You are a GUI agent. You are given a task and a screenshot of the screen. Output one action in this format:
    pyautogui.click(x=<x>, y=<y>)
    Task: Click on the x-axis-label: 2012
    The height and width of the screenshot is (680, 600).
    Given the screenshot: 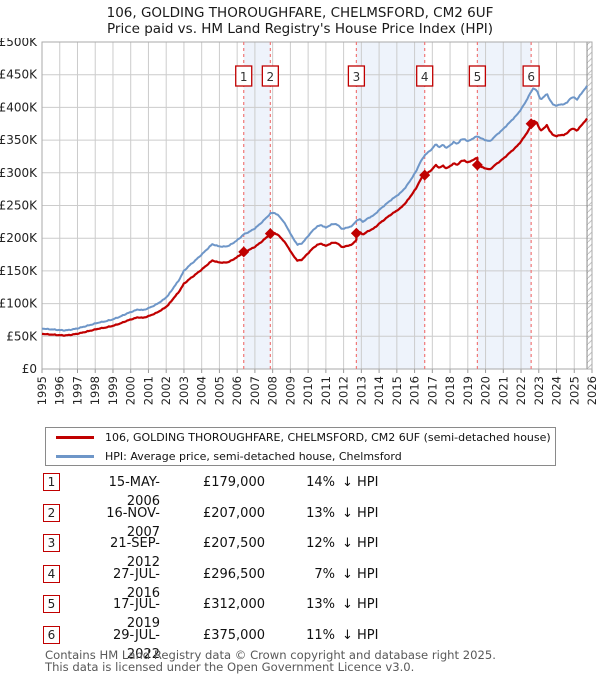 What is the action you would take?
    pyautogui.click(x=344, y=390)
    